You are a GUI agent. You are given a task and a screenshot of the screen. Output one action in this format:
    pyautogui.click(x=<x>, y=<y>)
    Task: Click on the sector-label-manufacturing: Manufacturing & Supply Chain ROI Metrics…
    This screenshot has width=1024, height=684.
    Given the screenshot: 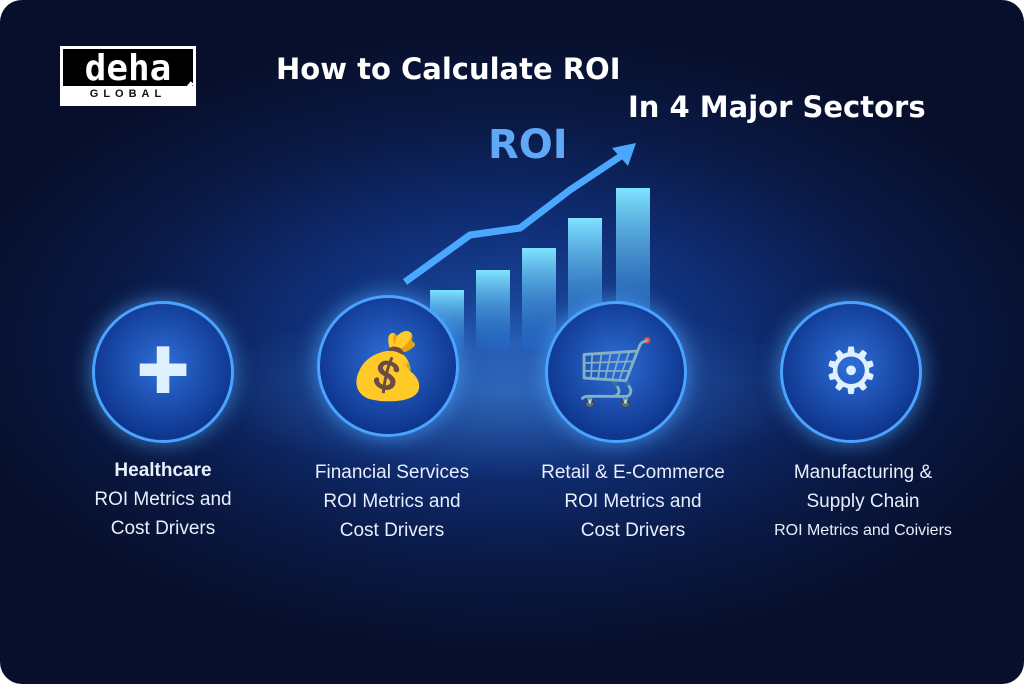 What is the action you would take?
    pyautogui.click(x=863, y=501)
    